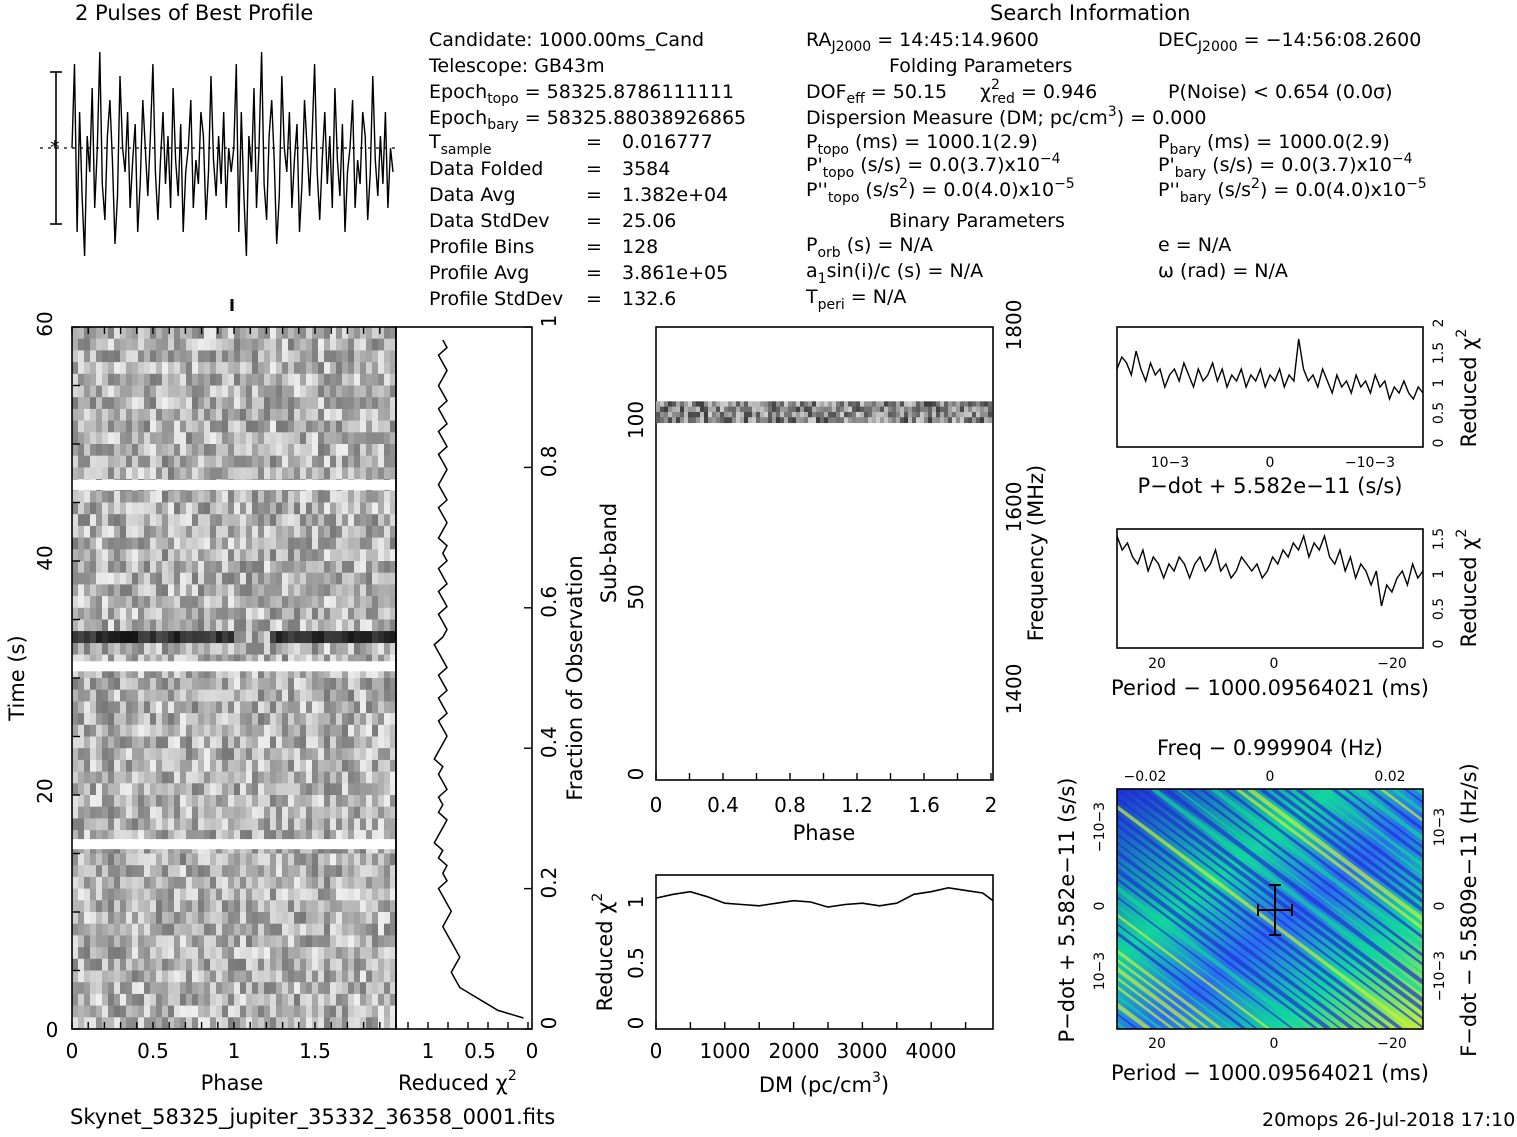 Image resolution: width=1517 pixels, height=1137 pixels. Describe the element at coordinates (566, 40) in the screenshot. I see `candidate-line: Candidate: 1000.00ms_Cand` at that location.